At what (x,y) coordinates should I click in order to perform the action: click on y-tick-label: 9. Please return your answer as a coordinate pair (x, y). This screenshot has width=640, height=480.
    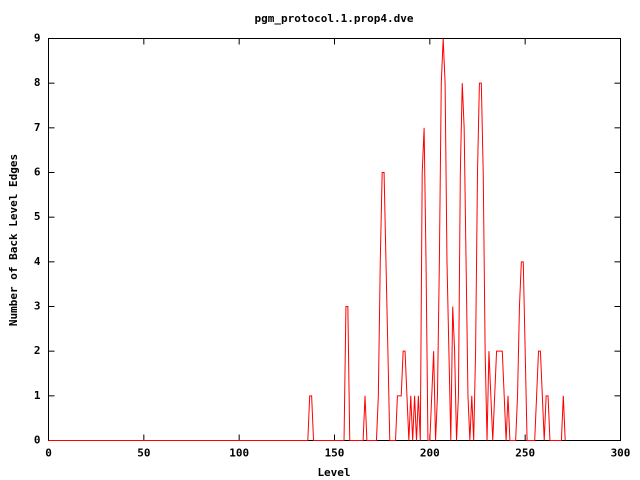
    Looking at the image, I should click on (37, 38).